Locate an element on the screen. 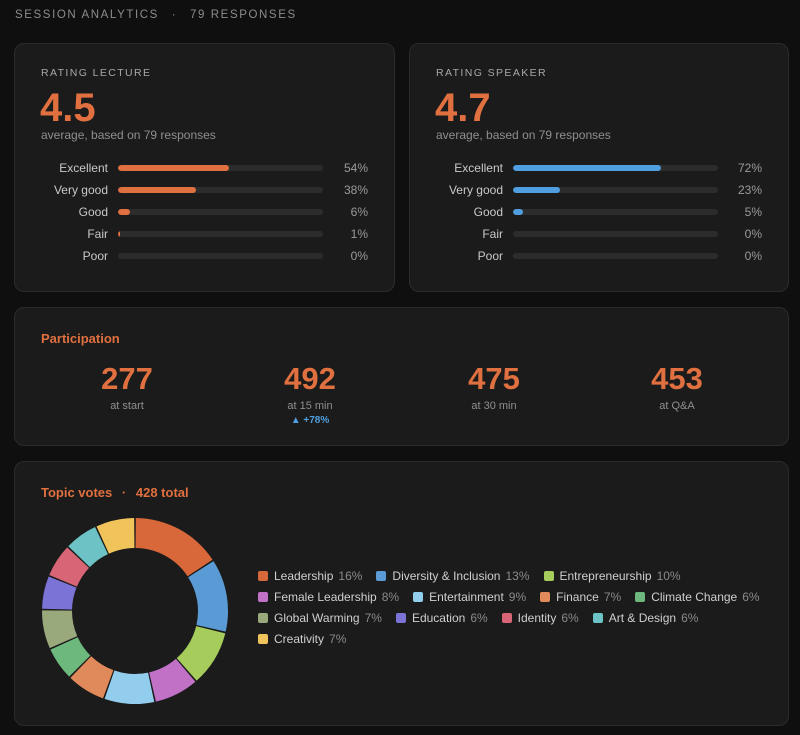  legend-item: Leadership 16% is located at coordinates (310, 575).